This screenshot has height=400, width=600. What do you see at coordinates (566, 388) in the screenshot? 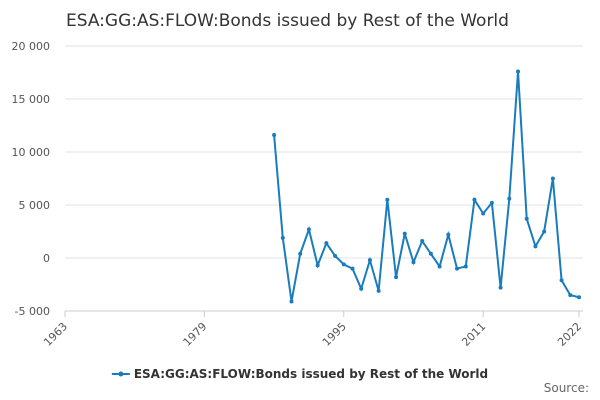
I see `source: Source:` at bounding box center [566, 388].